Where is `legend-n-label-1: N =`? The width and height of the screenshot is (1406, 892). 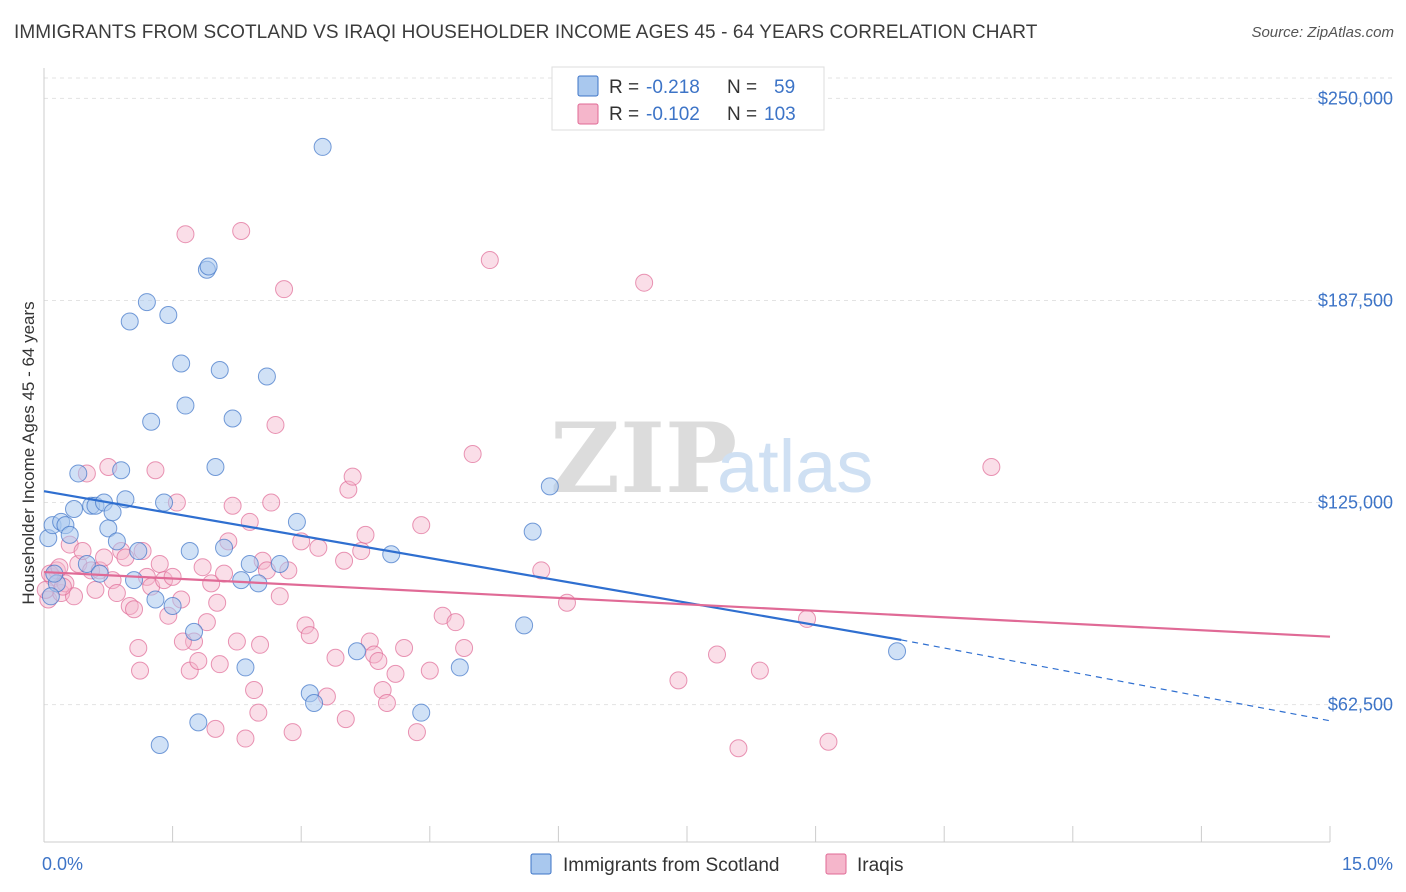
legend-n-label-1: N = is located at coordinates (742, 87).